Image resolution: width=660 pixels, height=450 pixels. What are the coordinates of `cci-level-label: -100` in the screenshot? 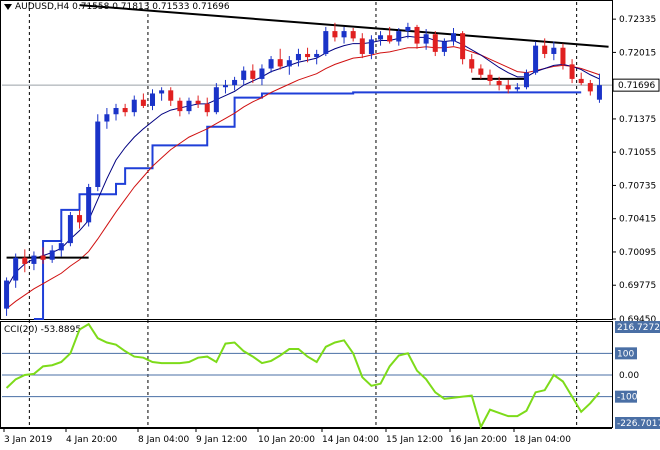 It's located at (627, 398).